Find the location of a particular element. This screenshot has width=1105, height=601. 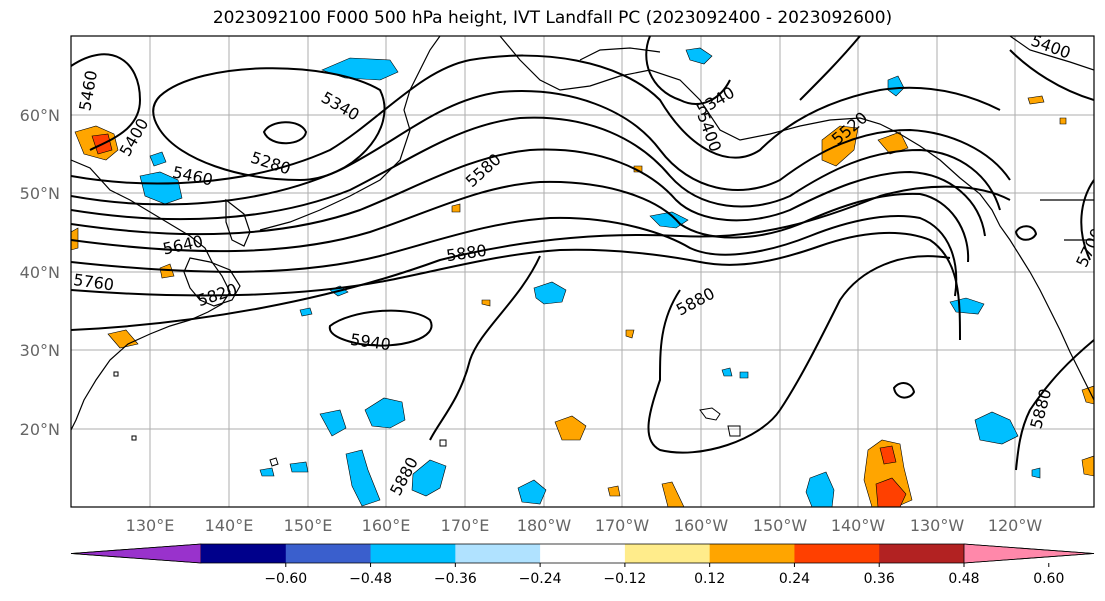

lat-label: 50°N is located at coordinates (40, 193).